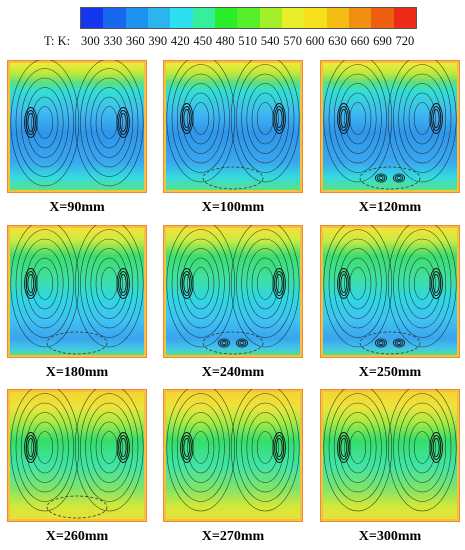 The height and width of the screenshot is (550, 465). What do you see at coordinates (225, 41) in the screenshot?
I see `colorbar-tick-label: 480` at bounding box center [225, 41].